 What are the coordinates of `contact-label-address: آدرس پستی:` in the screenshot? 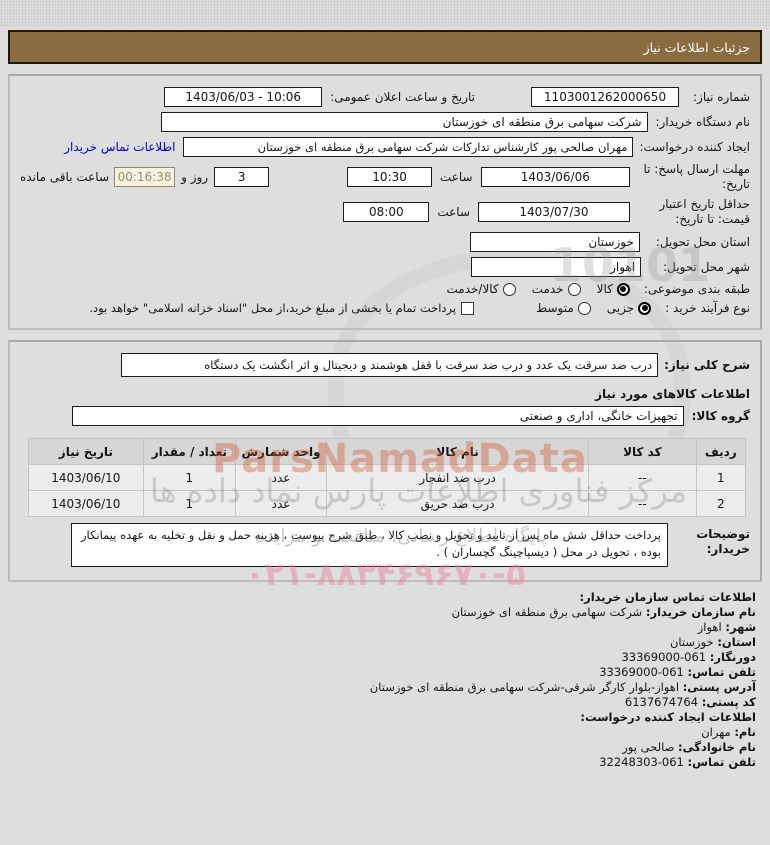 It's located at (719, 687).